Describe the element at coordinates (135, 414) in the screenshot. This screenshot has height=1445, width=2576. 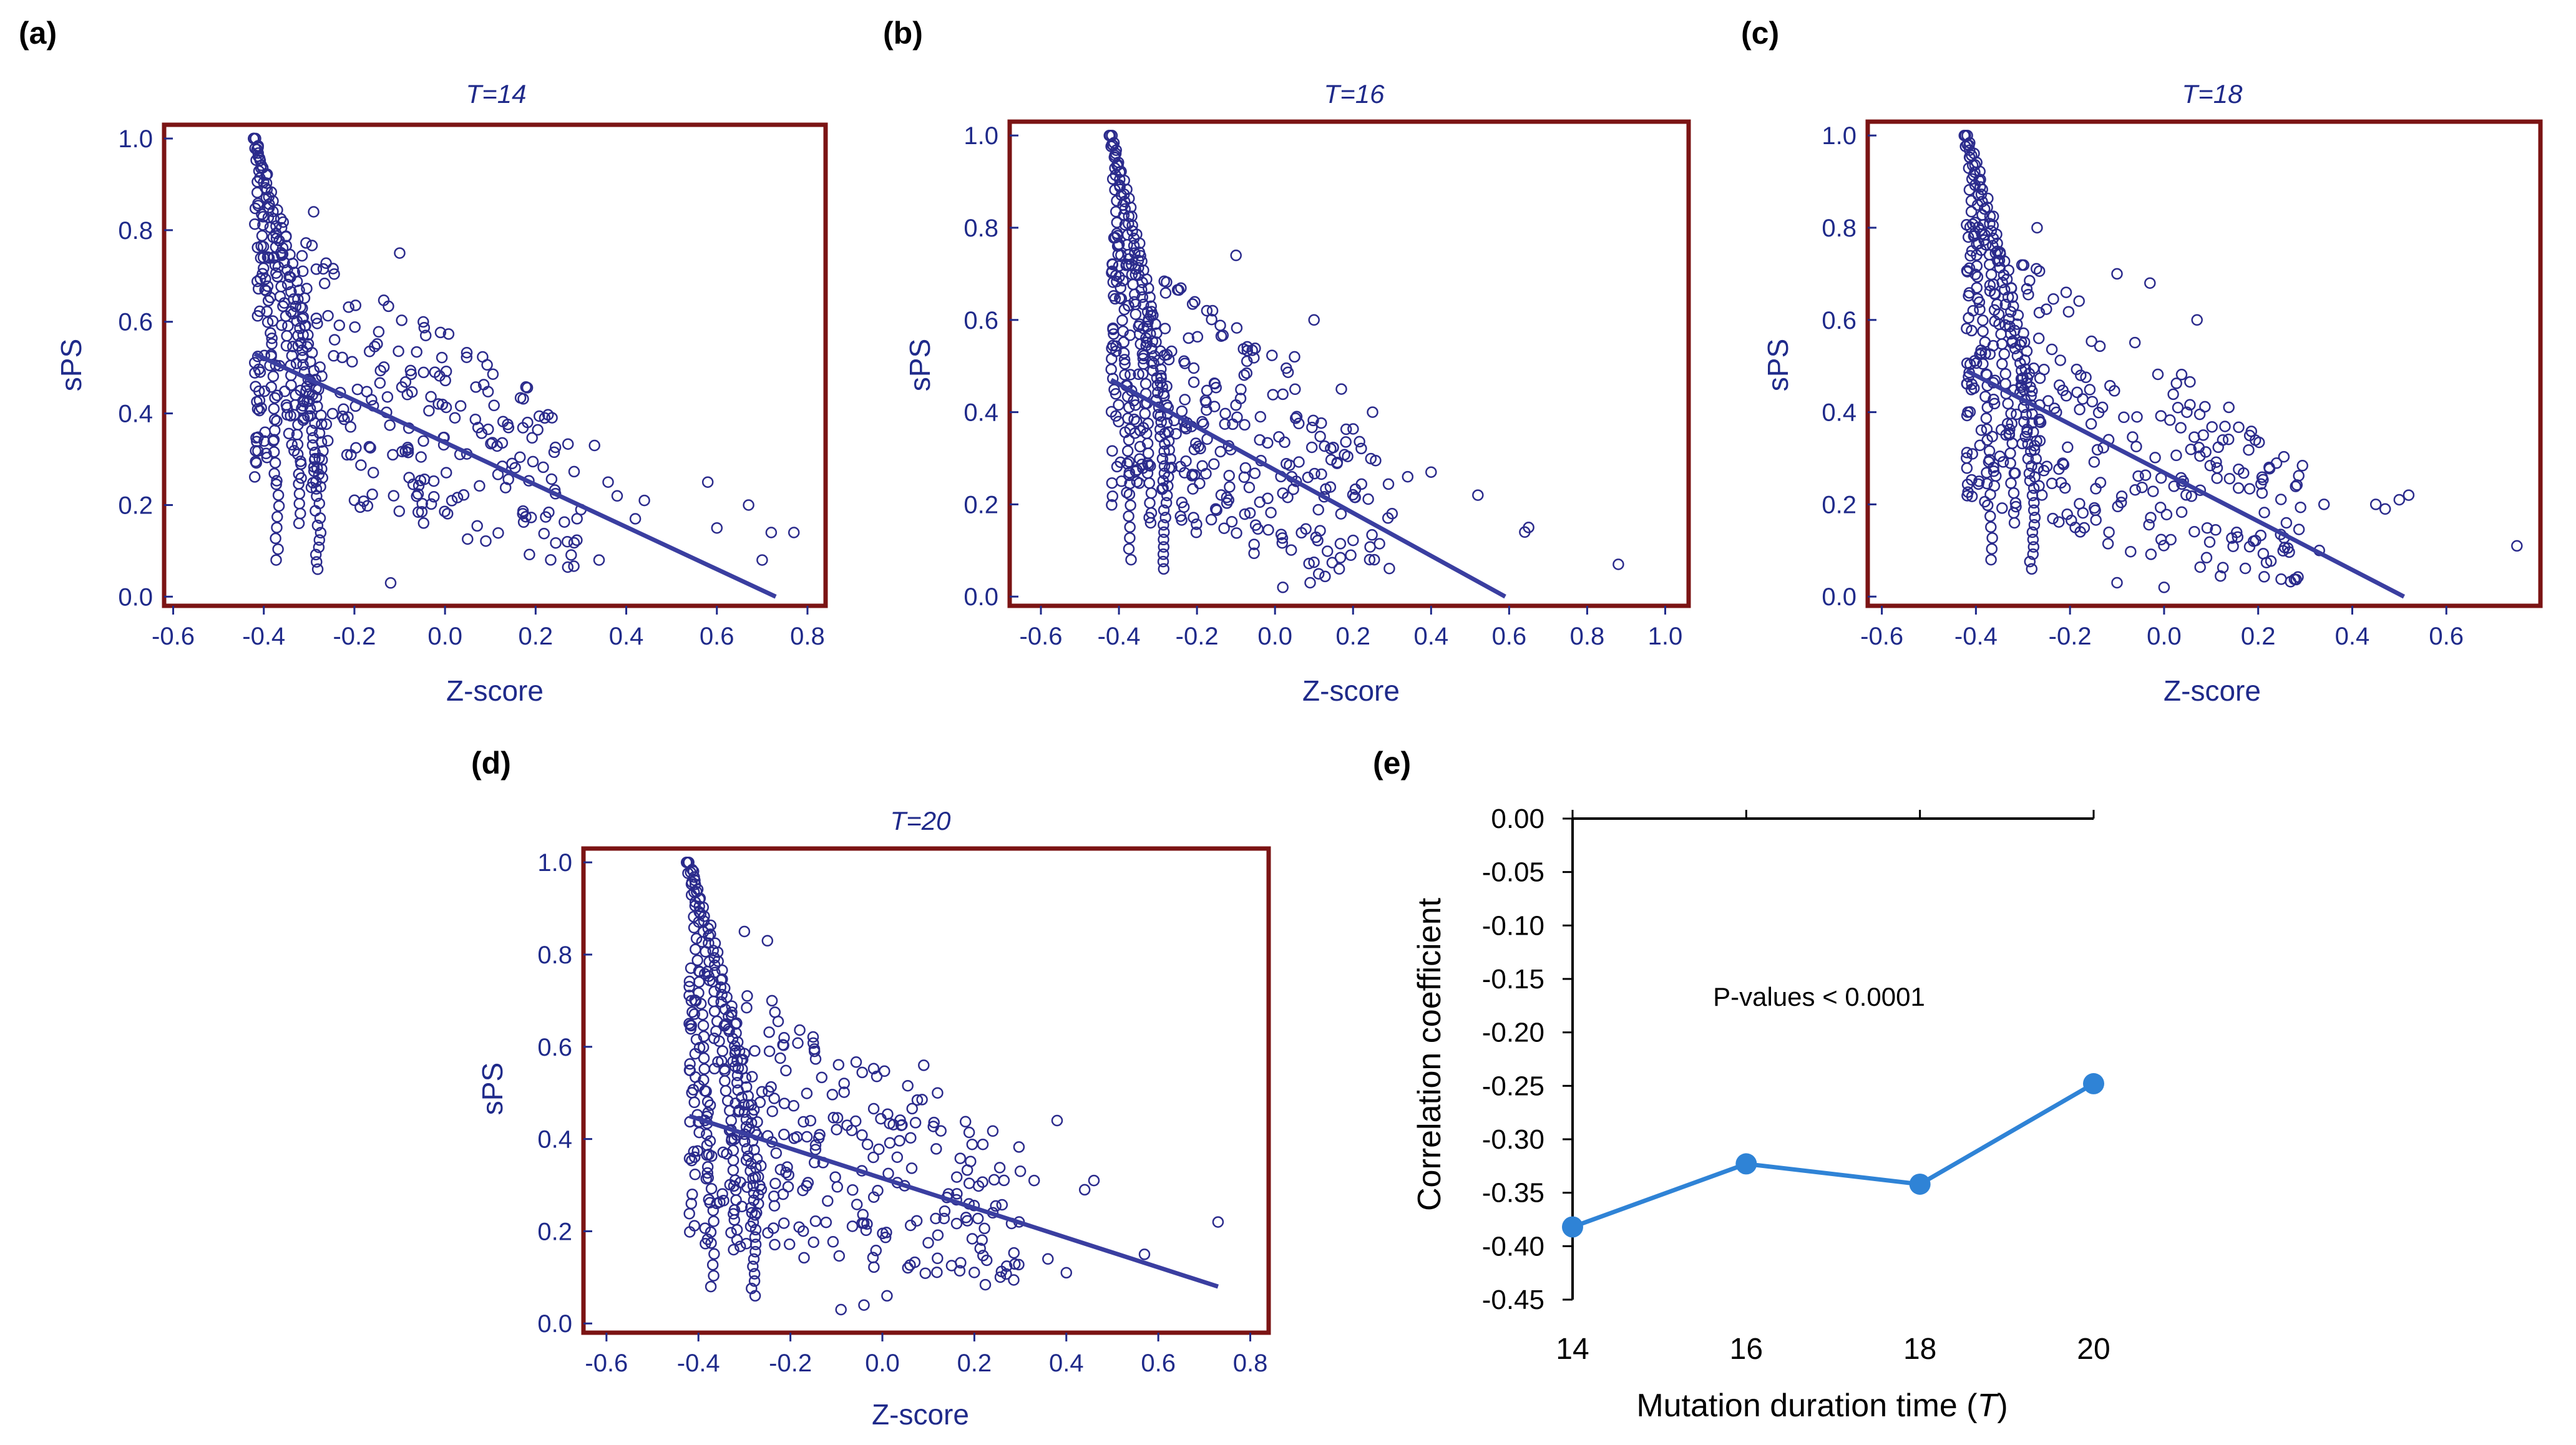
I see `panel-a-ytick-label: 0.4` at that location.